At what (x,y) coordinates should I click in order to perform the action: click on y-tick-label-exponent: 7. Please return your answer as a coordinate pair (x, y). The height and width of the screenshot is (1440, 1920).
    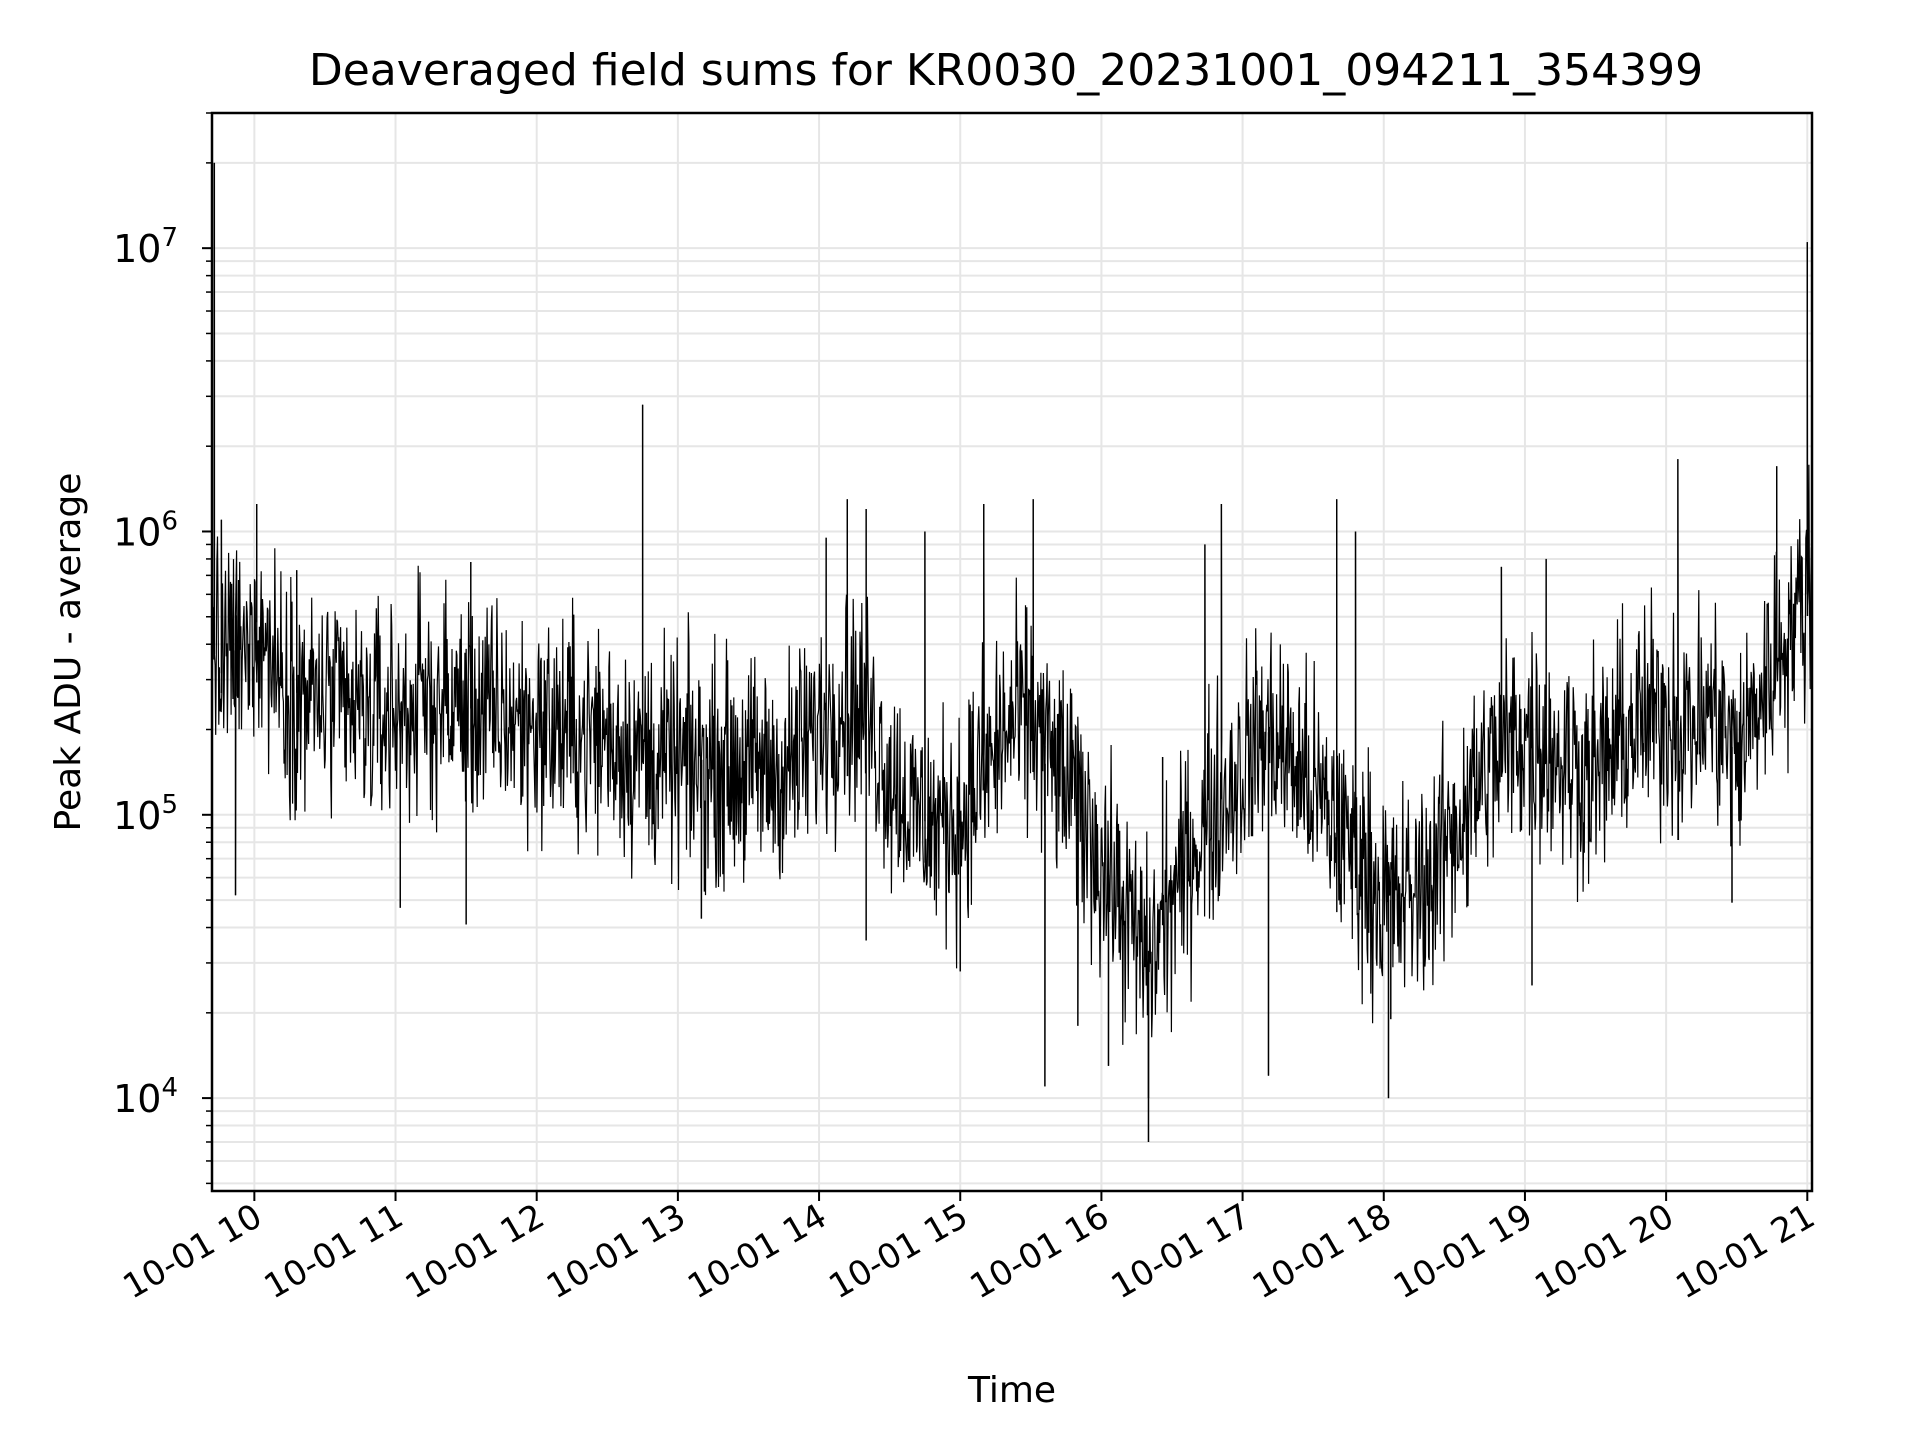
    Looking at the image, I should click on (169, 238).